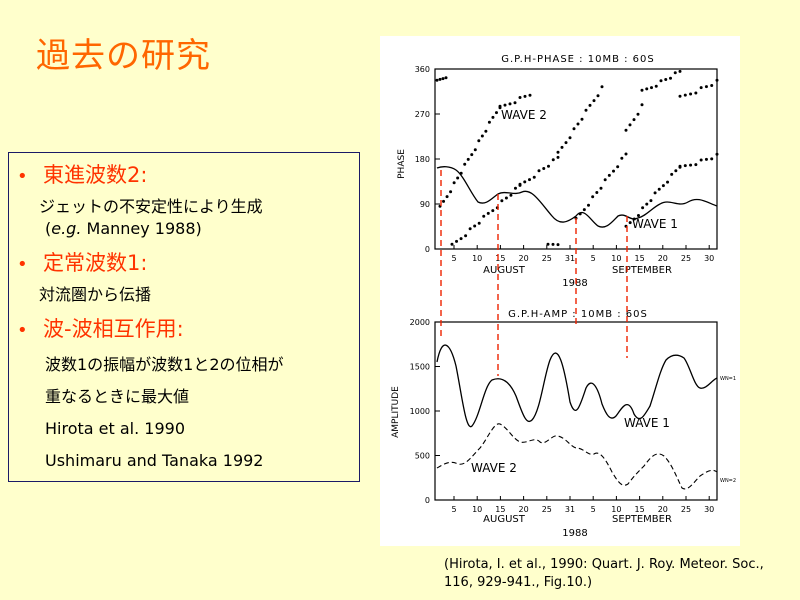  I want to click on amp-month-september: SEPTEMBER, so click(642, 519).